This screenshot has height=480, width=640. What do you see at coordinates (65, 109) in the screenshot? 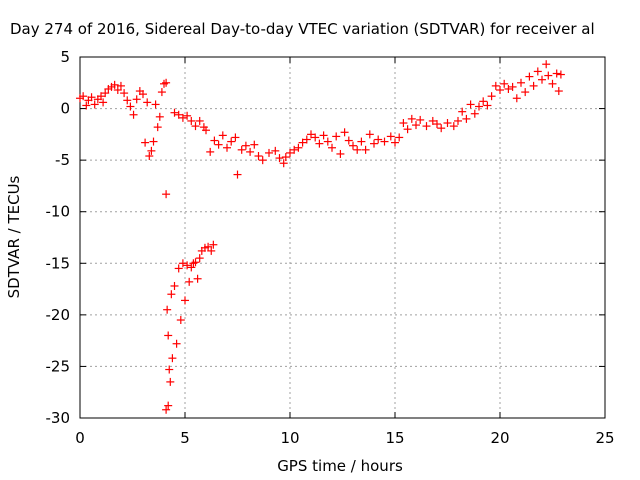
I see `y-tick-label: 0` at bounding box center [65, 109].